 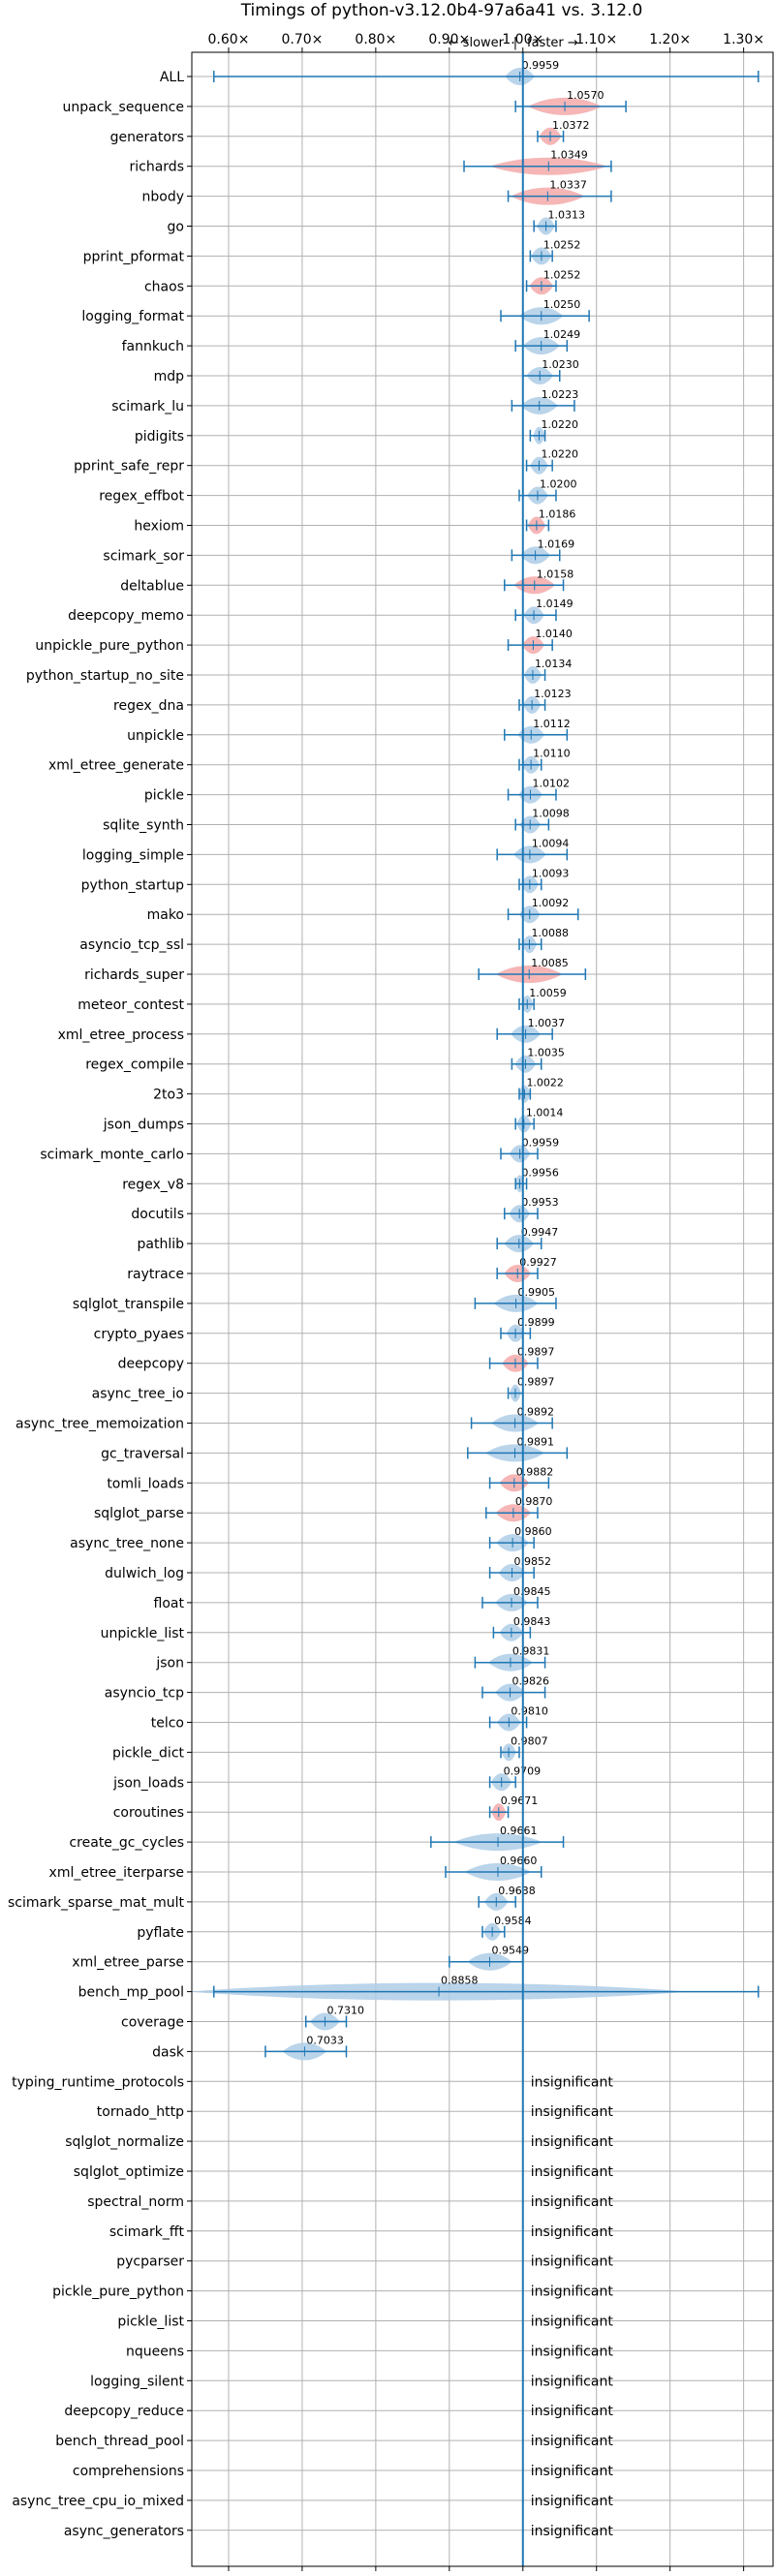 I want to click on x-tick-label-top: 1.30×, so click(x=743, y=39).